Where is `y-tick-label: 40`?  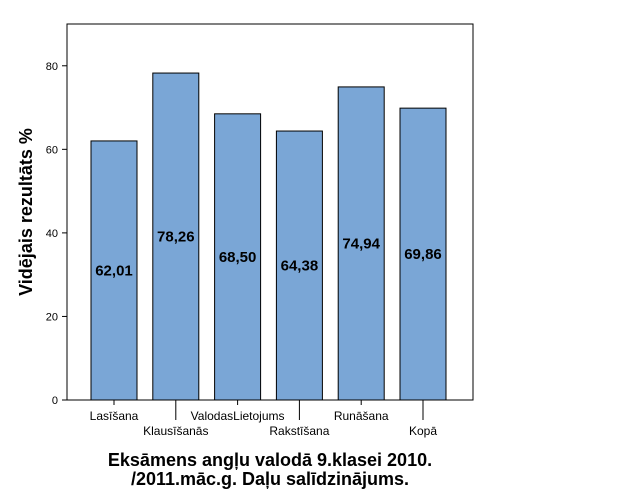 y-tick-label: 40 is located at coordinates (52, 234).